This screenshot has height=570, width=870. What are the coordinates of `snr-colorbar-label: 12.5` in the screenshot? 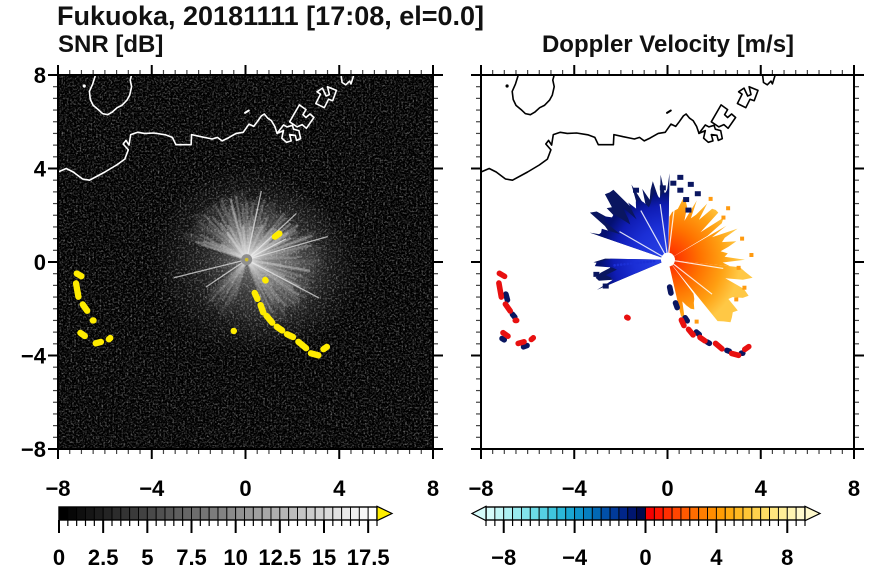 It's located at (279, 557).